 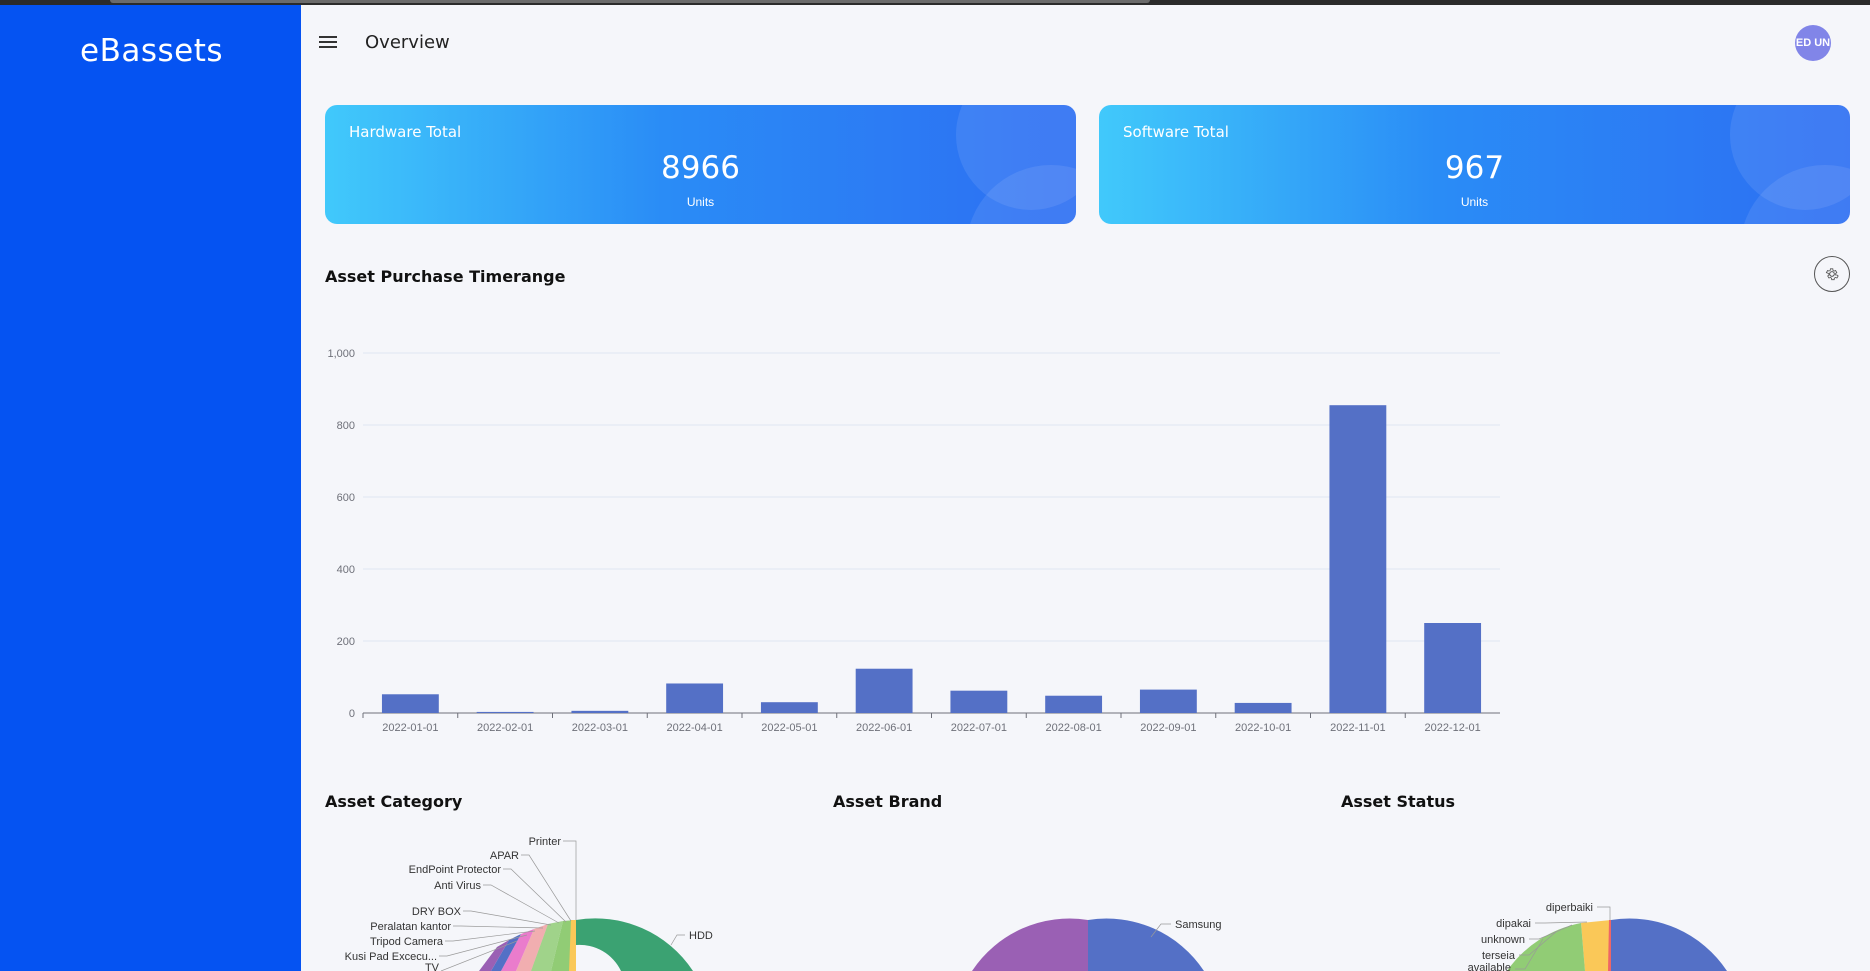 What do you see at coordinates (789, 728) in the screenshot?
I see `x-tick-label: 2022-05-01` at bounding box center [789, 728].